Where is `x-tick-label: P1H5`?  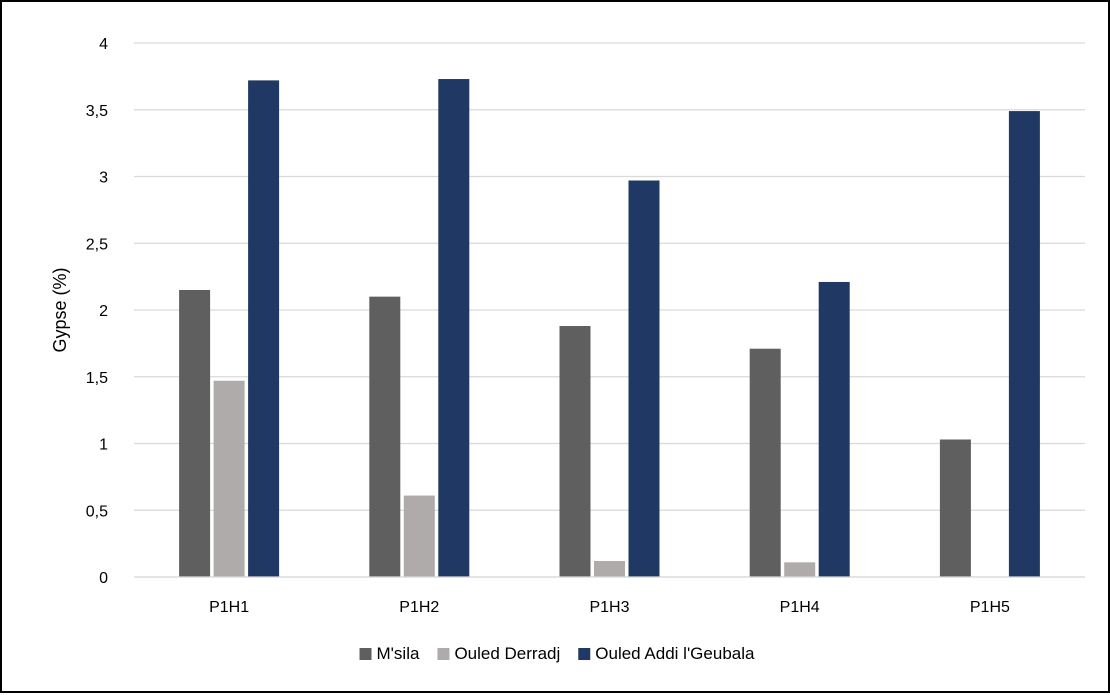
x-tick-label: P1H5 is located at coordinates (990, 607).